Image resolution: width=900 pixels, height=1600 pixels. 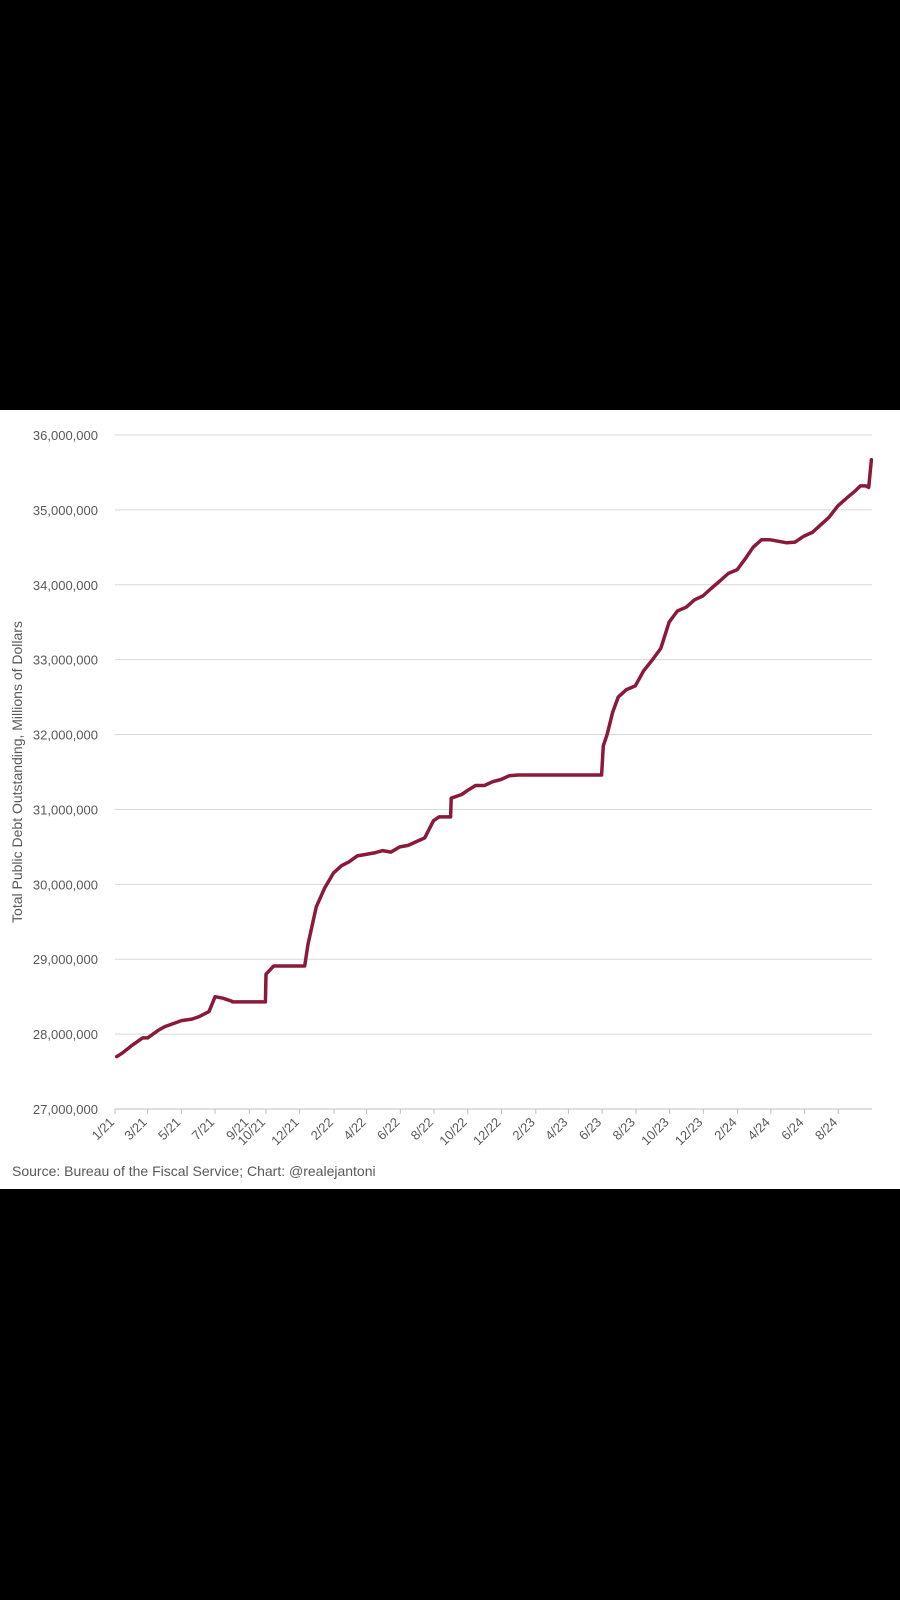 What do you see at coordinates (65, 510) in the screenshot?
I see `y-tick-label: 35,000,000` at bounding box center [65, 510].